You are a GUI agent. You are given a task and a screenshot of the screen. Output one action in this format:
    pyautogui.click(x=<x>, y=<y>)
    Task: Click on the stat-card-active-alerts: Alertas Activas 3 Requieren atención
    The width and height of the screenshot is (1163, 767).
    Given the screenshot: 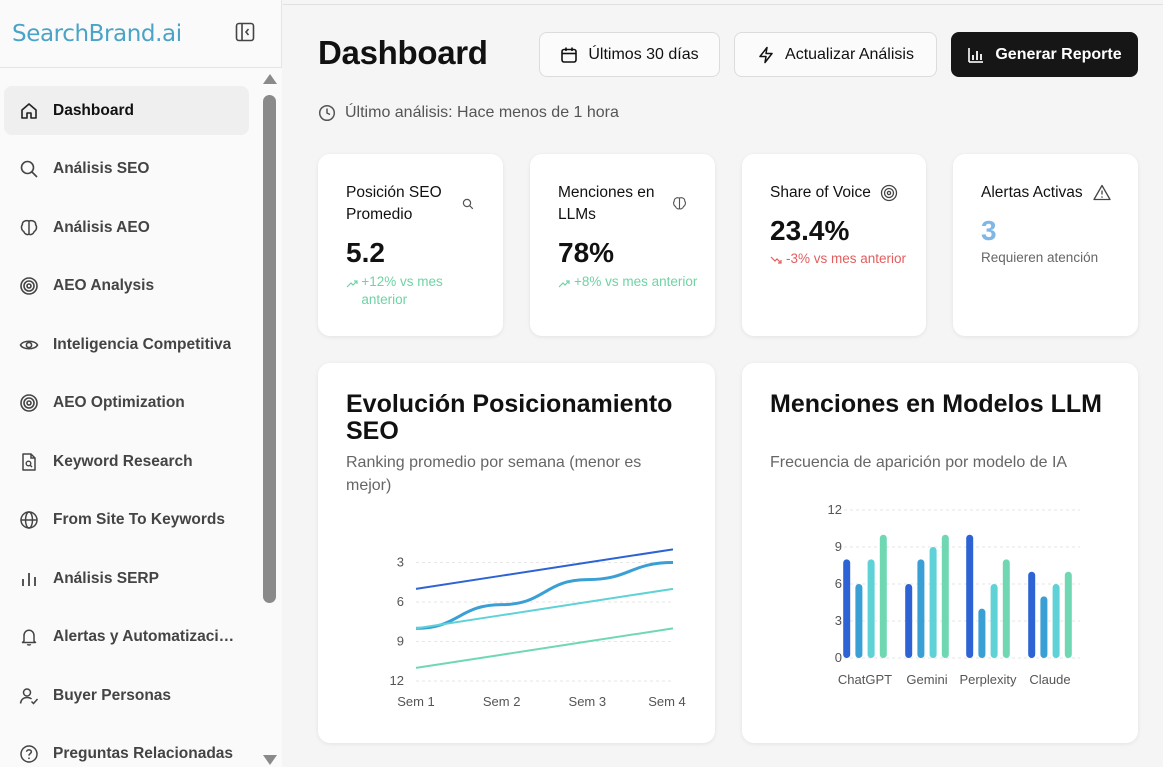 What is the action you would take?
    pyautogui.click(x=1045, y=245)
    